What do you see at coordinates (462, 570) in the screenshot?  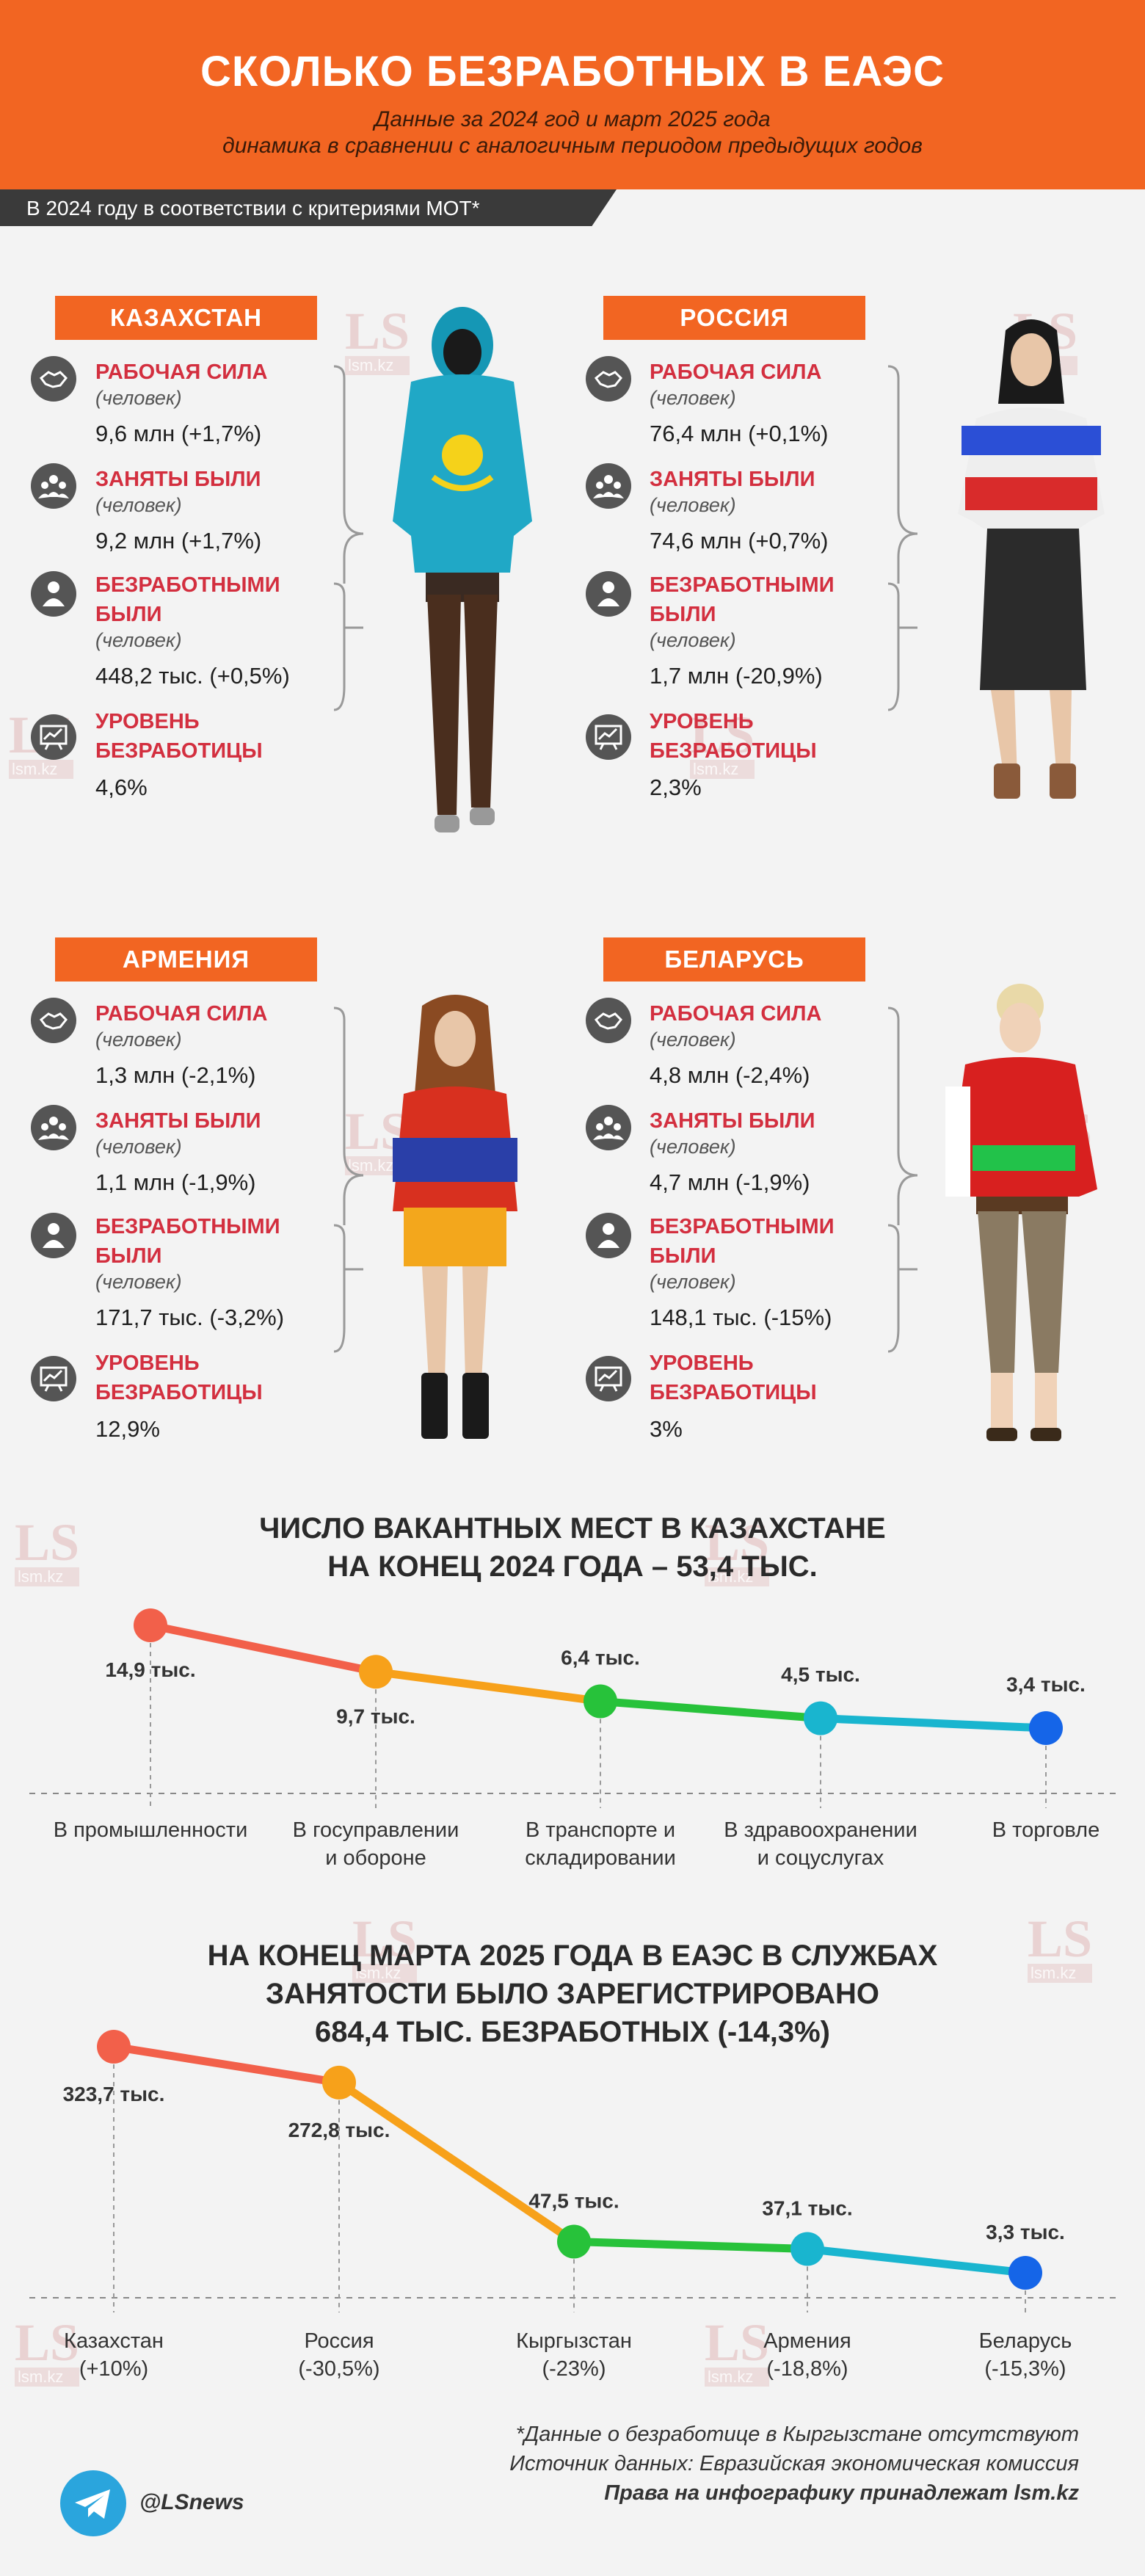 I see `kazakhstan-person-figure` at bounding box center [462, 570].